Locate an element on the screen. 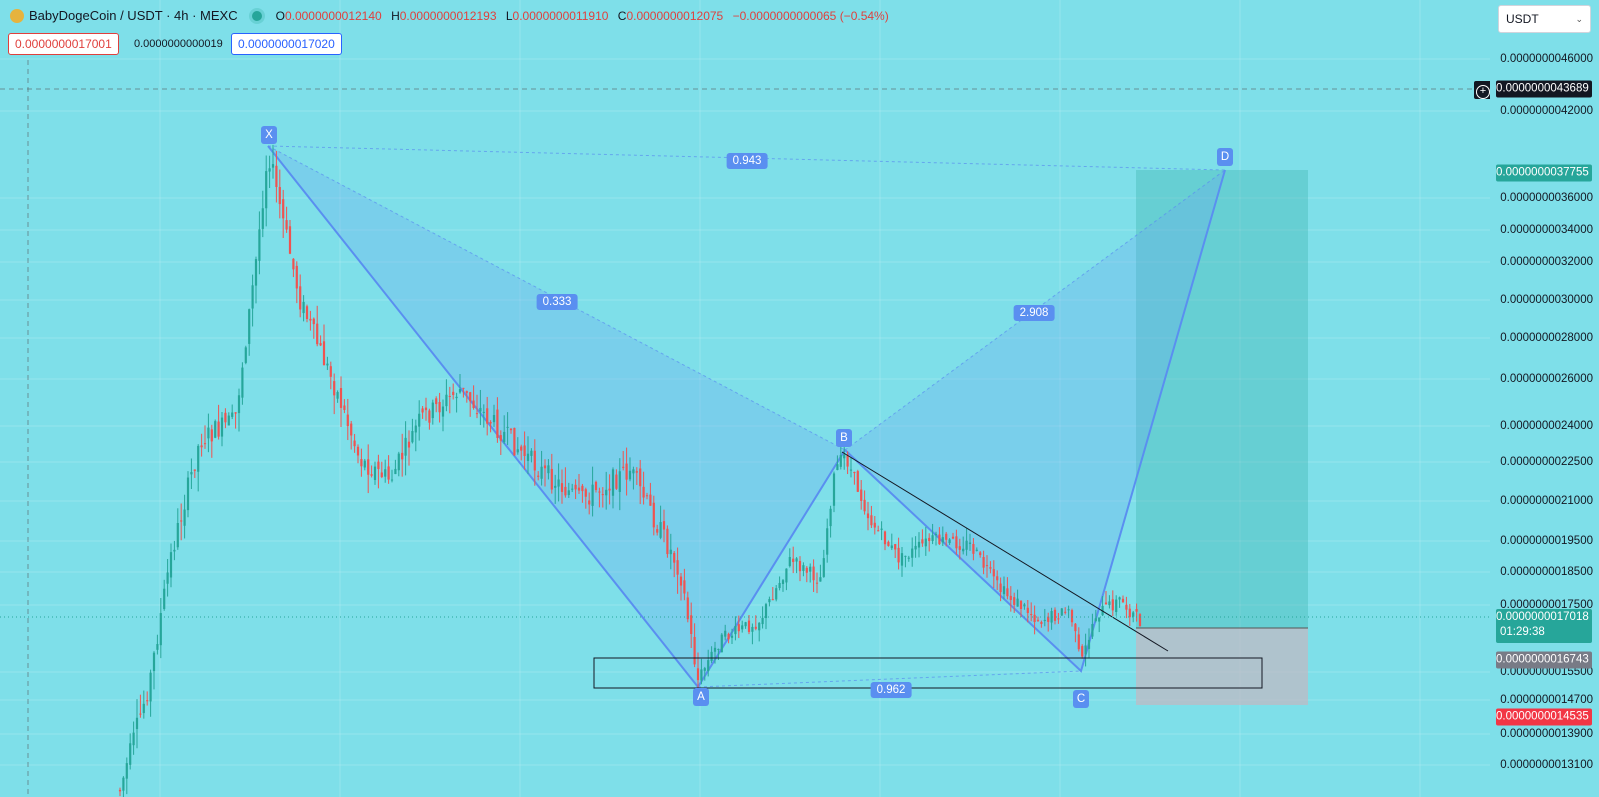  support-zone-box is located at coordinates (928, 673).